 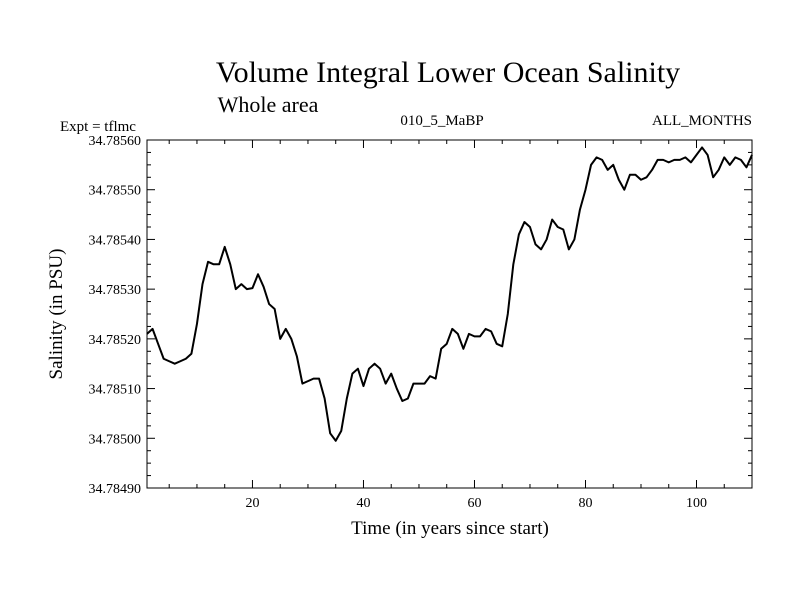 I want to click on chart-subtitle: Whole area, so click(x=268, y=104).